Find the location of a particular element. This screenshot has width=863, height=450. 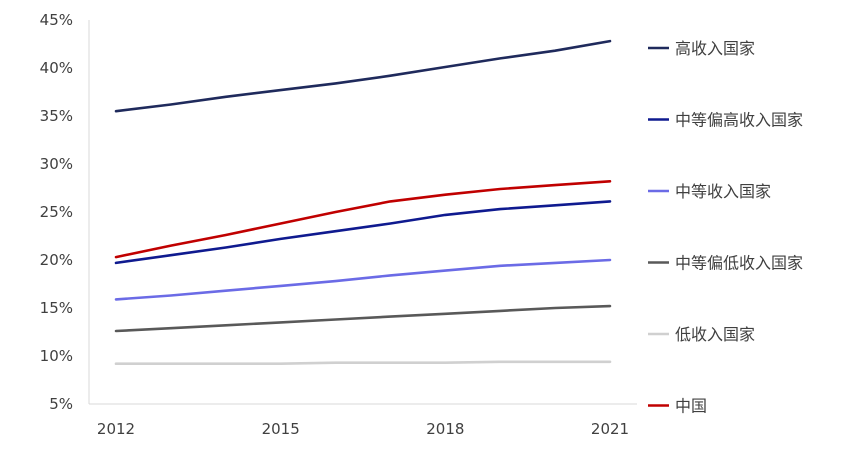

legend-label: 高收入国家 is located at coordinates (715, 48).